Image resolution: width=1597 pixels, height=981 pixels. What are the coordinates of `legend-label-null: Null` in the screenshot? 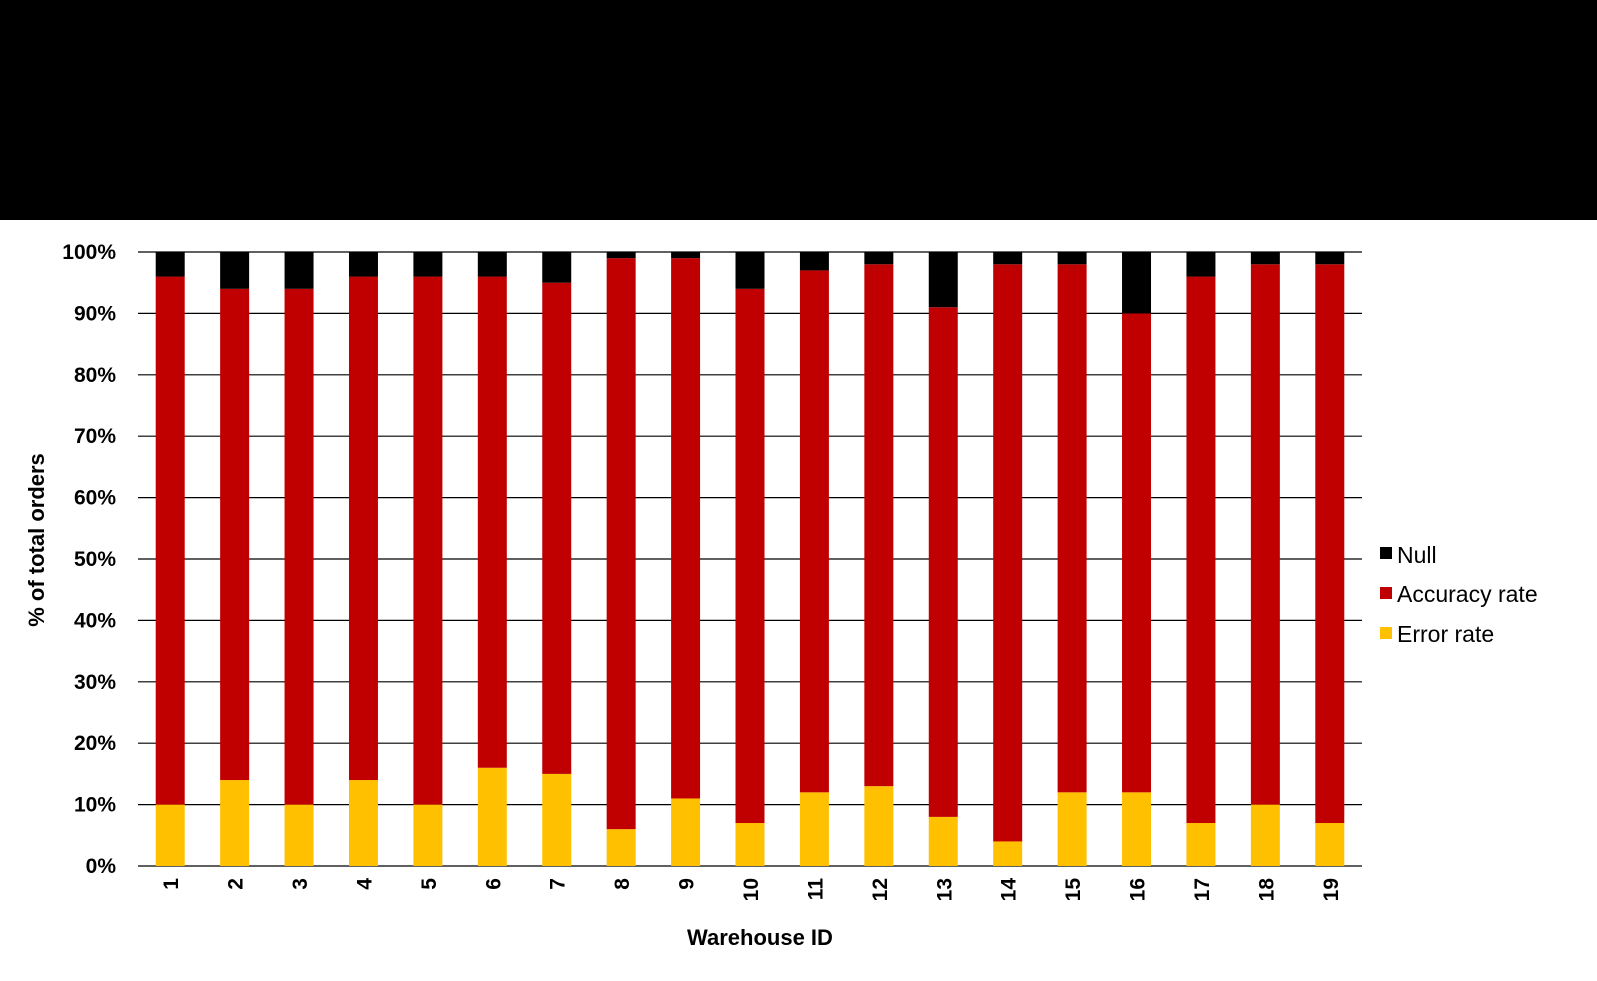 It's located at (1417, 555).